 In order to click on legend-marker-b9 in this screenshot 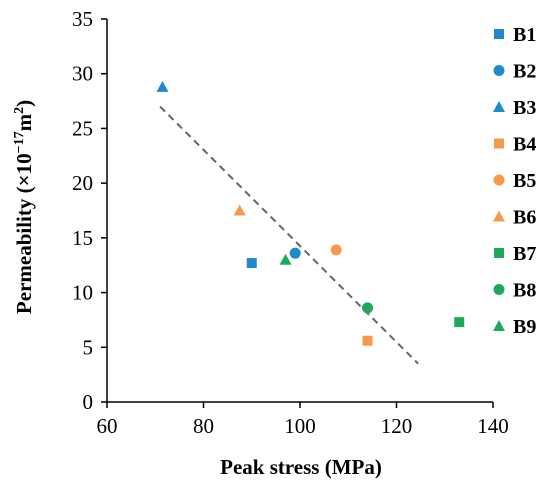, I will do `click(499, 325)`.